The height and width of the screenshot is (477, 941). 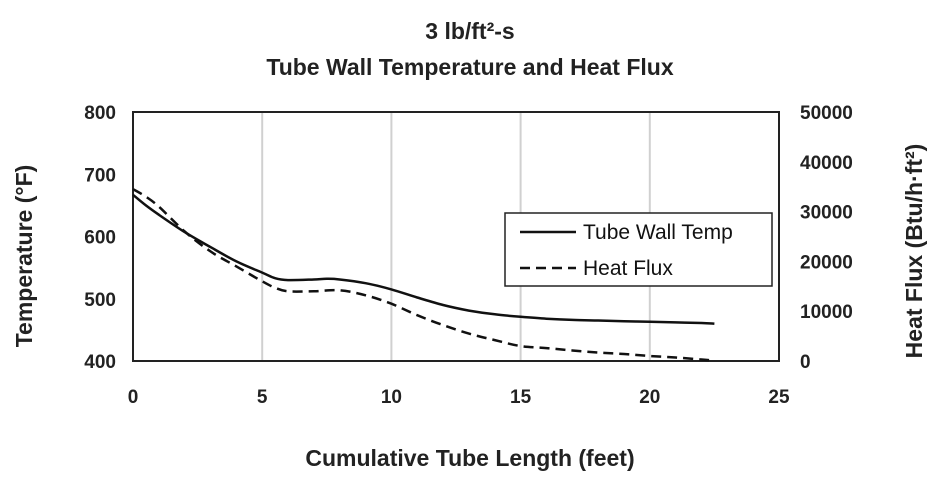 What do you see at coordinates (521, 397) in the screenshot?
I see `x-tick-label: 15` at bounding box center [521, 397].